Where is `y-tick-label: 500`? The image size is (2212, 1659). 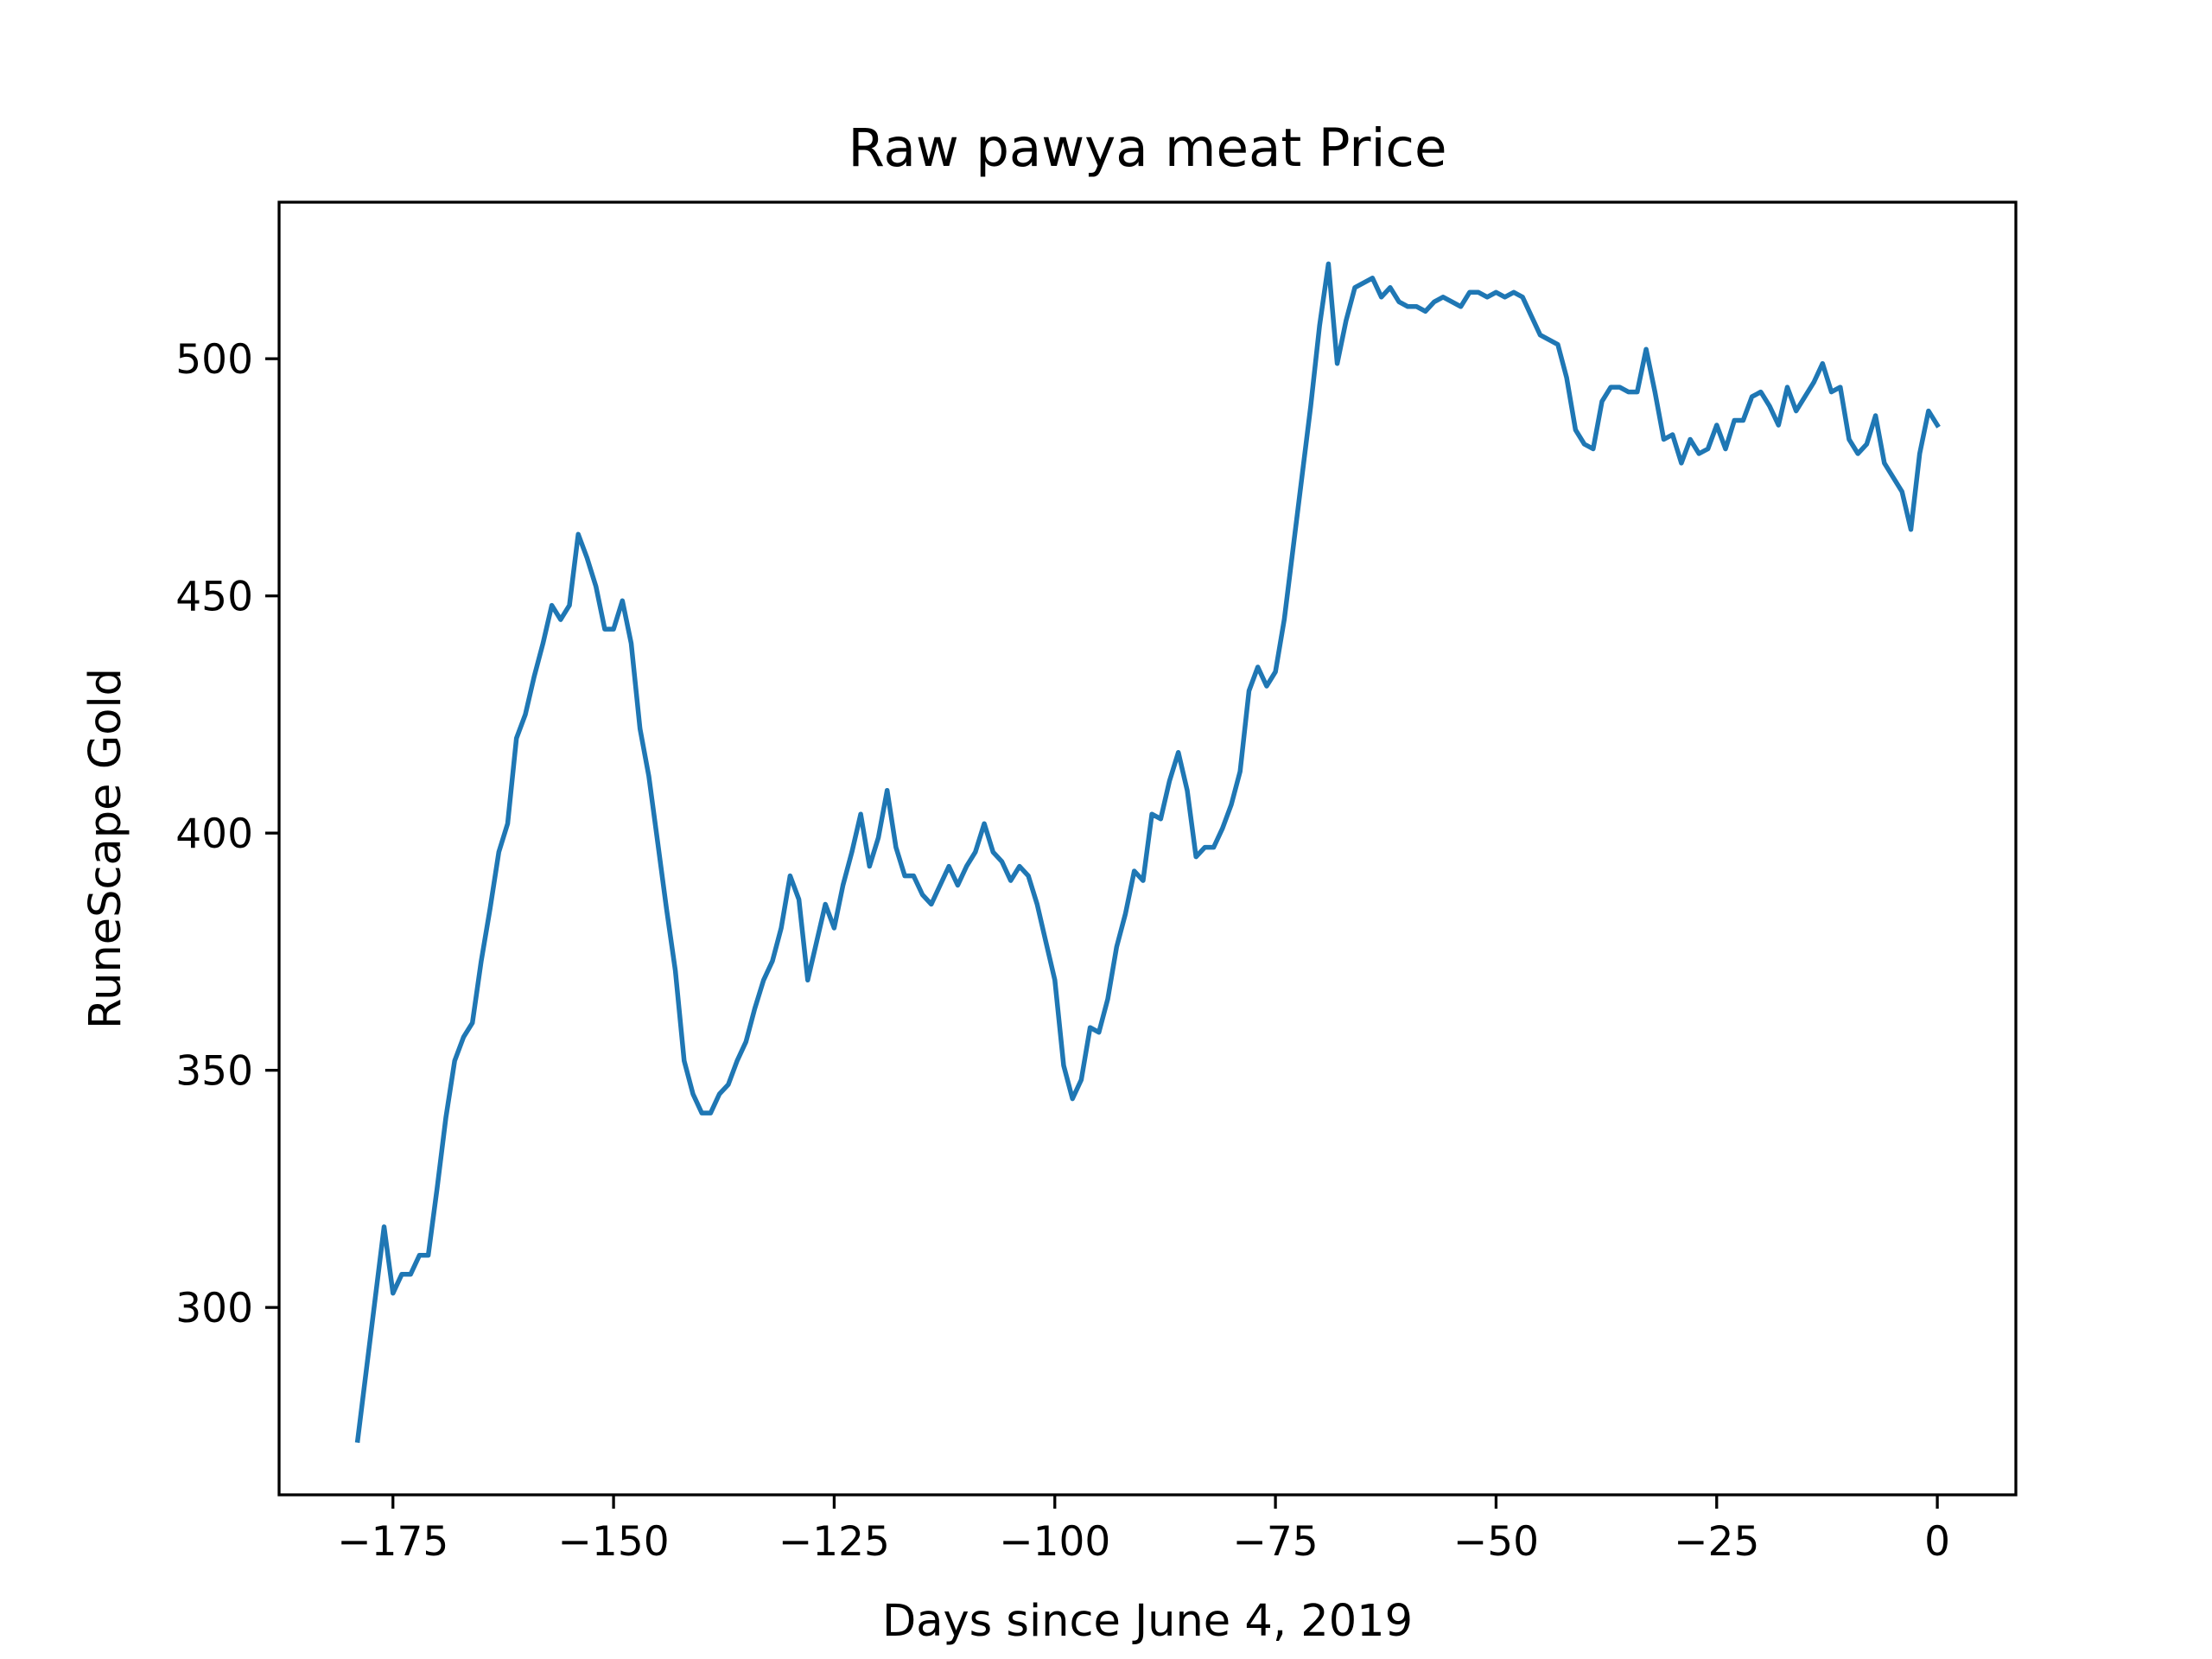 y-tick-label: 500 is located at coordinates (214, 360).